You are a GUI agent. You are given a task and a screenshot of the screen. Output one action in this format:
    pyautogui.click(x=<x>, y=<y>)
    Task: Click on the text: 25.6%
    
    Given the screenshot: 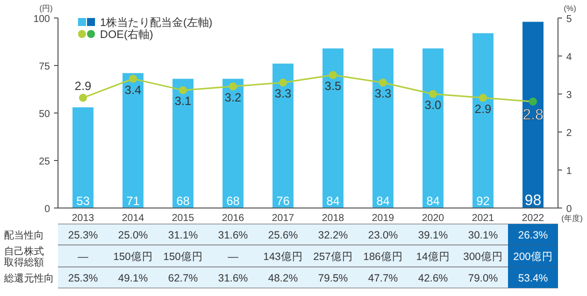 What is the action you would take?
    pyautogui.click(x=283, y=236)
    